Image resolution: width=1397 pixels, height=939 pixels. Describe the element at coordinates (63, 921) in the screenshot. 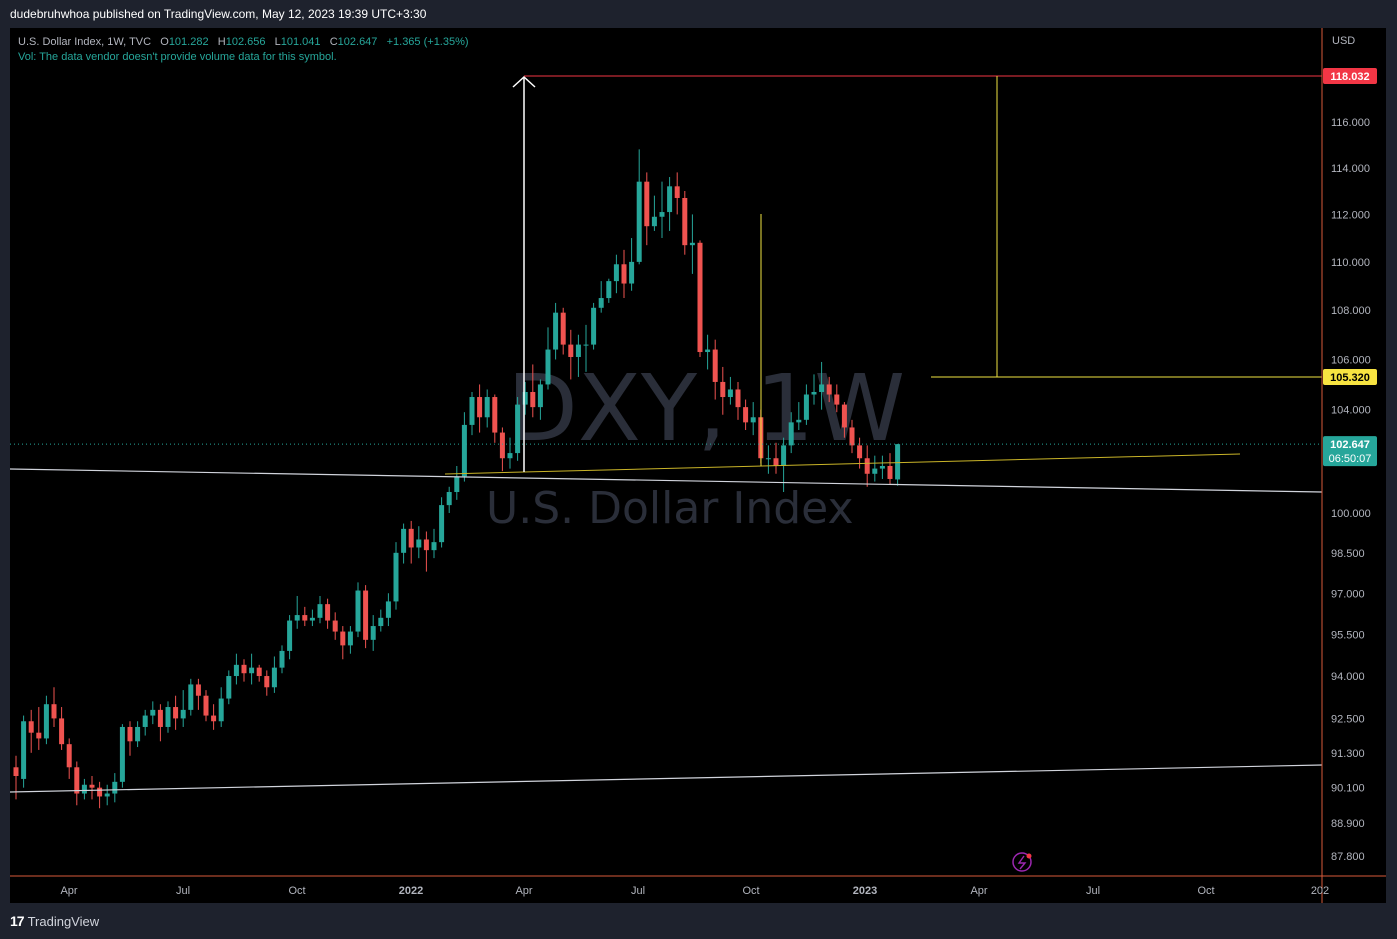

I see `footer-brand: TradingView` at that location.